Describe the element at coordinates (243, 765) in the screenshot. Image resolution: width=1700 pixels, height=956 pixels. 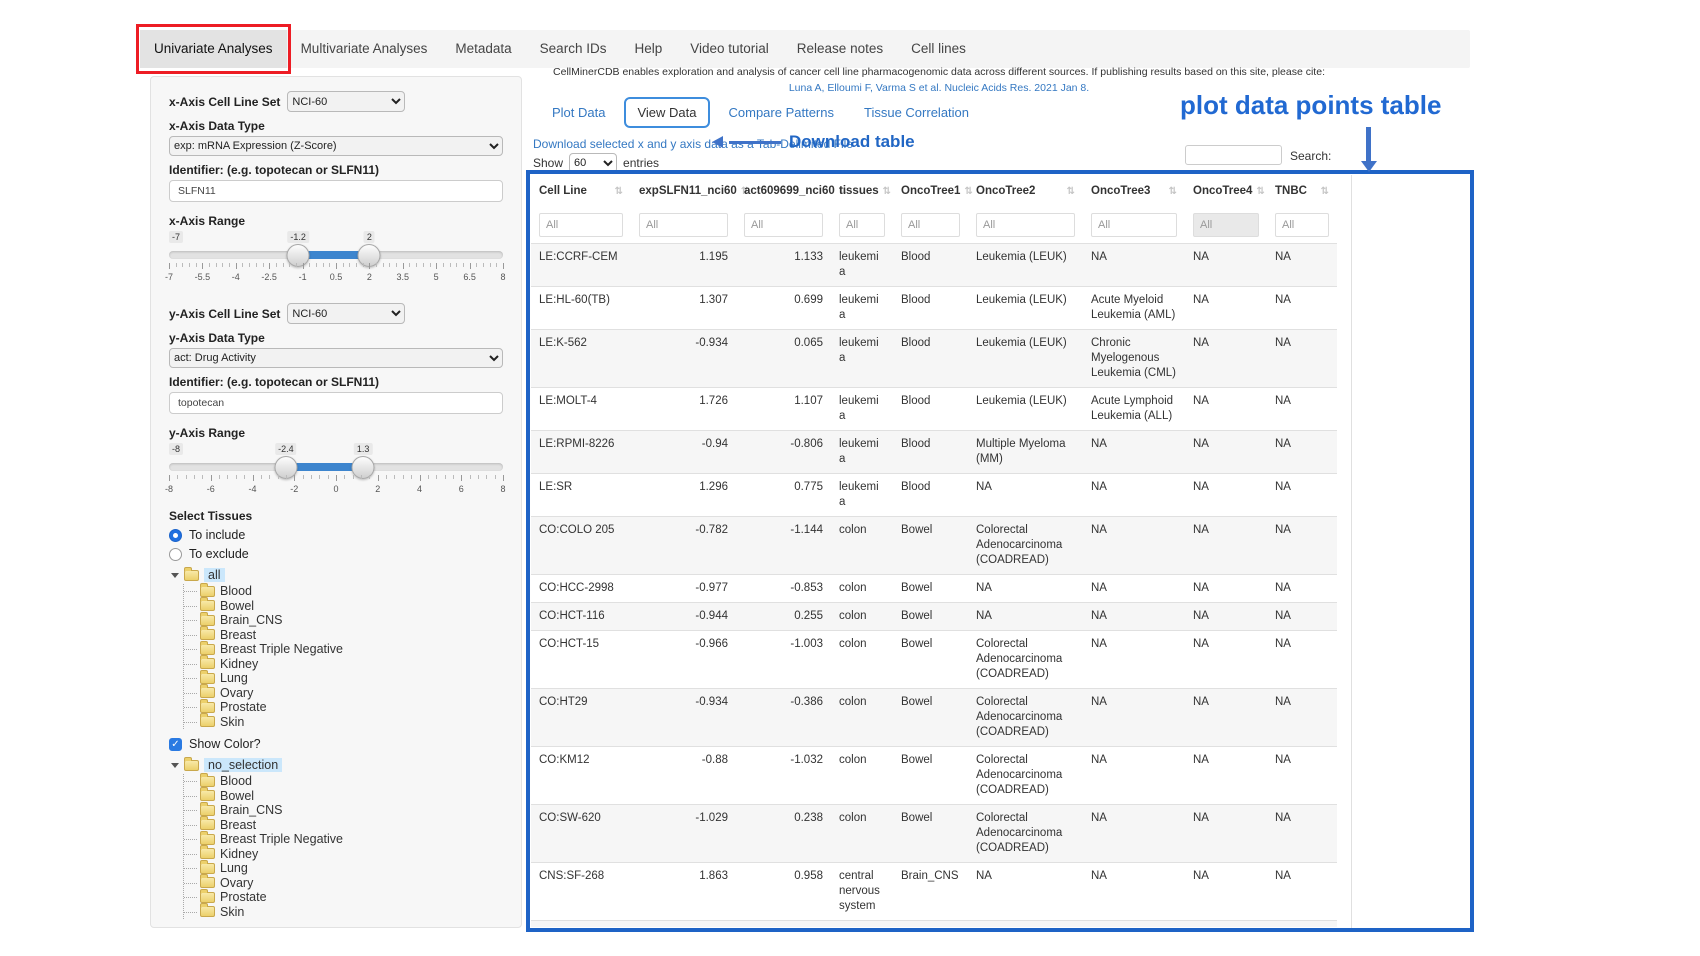
I see `tree-root-label: no_selection` at that location.